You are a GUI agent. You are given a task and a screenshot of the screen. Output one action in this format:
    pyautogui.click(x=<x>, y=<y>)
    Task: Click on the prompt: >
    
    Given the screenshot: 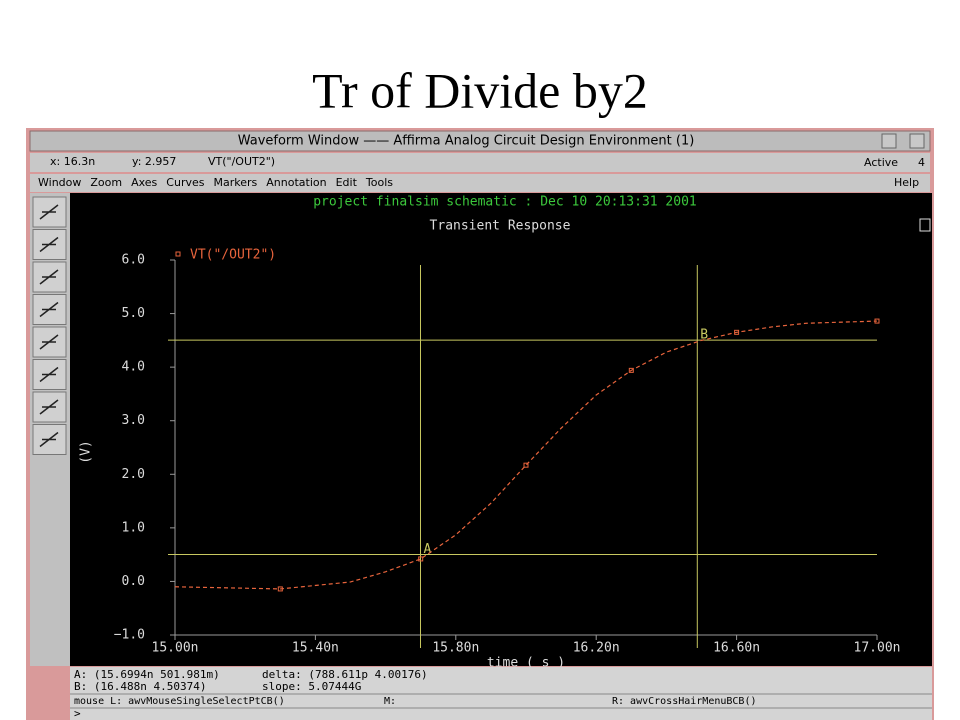 What is the action you would take?
    pyautogui.click(x=77, y=713)
    